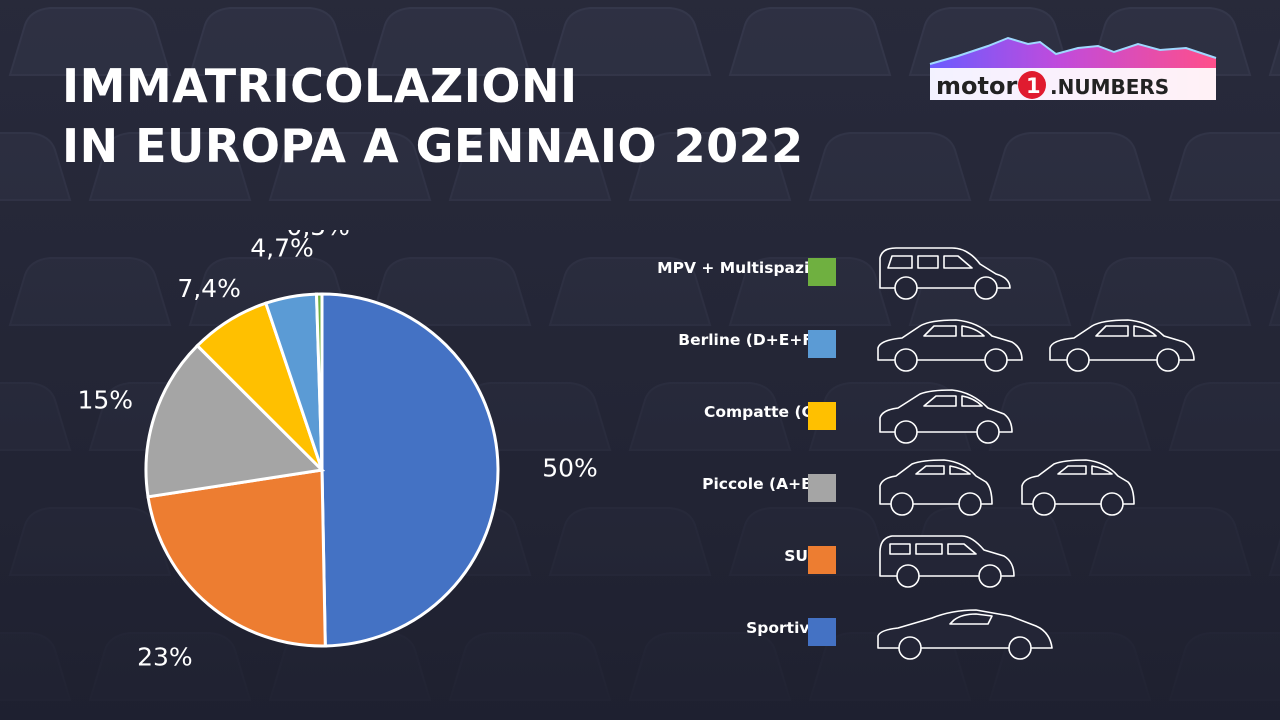 The width and height of the screenshot is (1280, 720). Describe the element at coordinates (235, 421) in the screenshot. I see `pie-slice-piccole-a-b` at that location.